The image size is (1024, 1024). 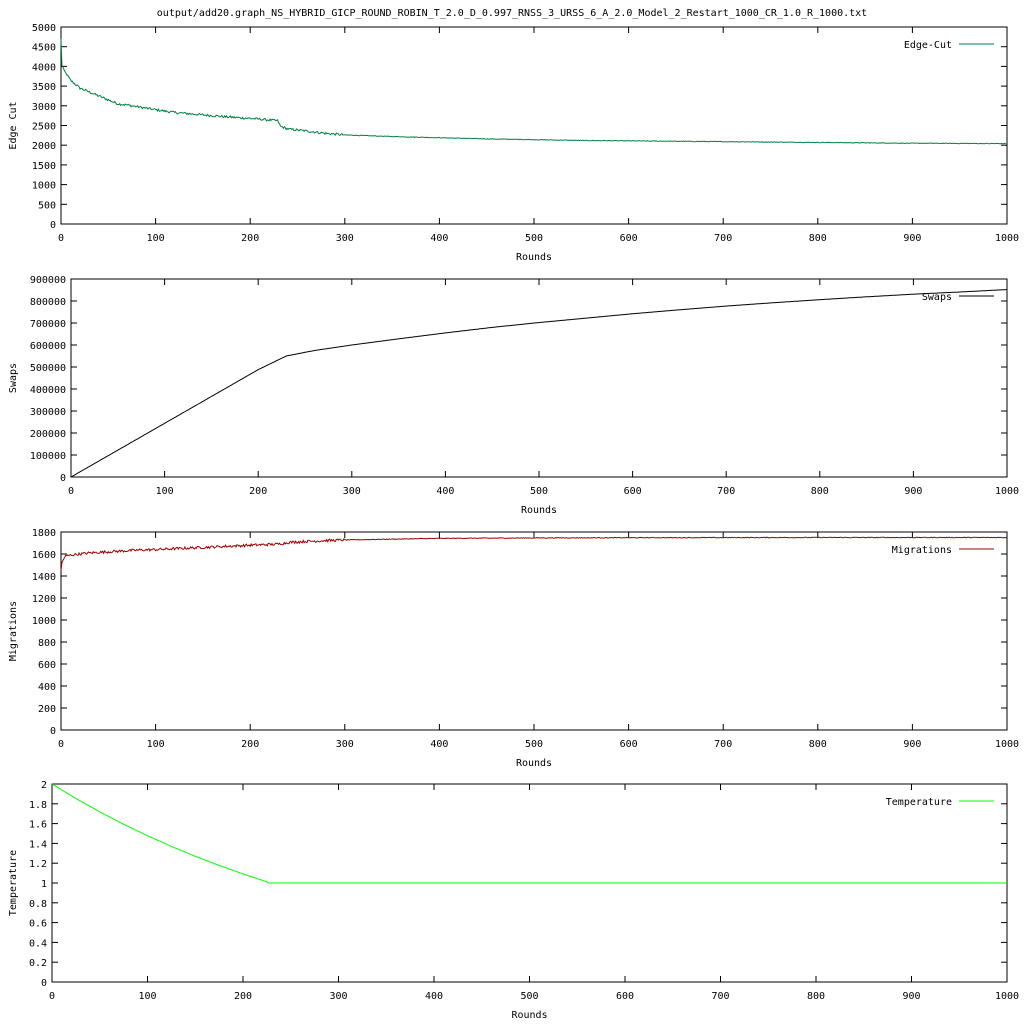 What do you see at coordinates (529, 833) in the screenshot?
I see `series-line-temperature` at bounding box center [529, 833].